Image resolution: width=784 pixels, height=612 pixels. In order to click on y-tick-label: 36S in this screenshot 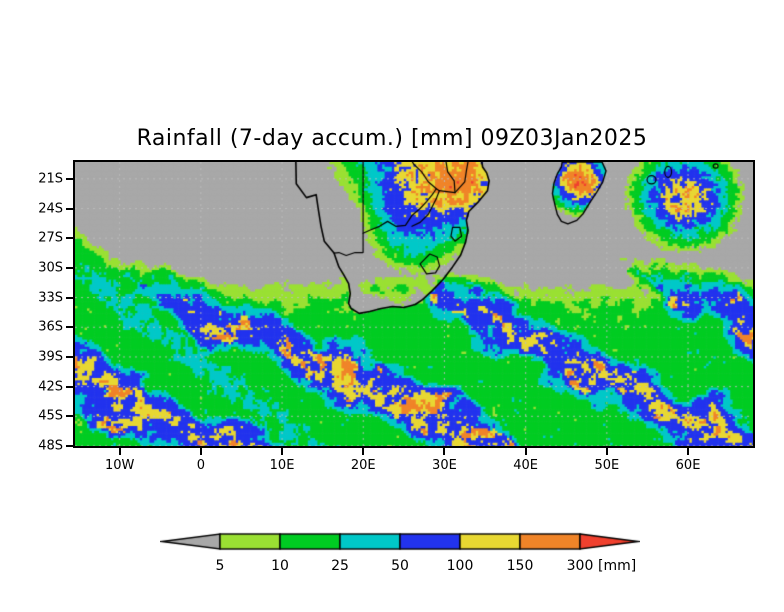, I will do `click(50, 327)`.